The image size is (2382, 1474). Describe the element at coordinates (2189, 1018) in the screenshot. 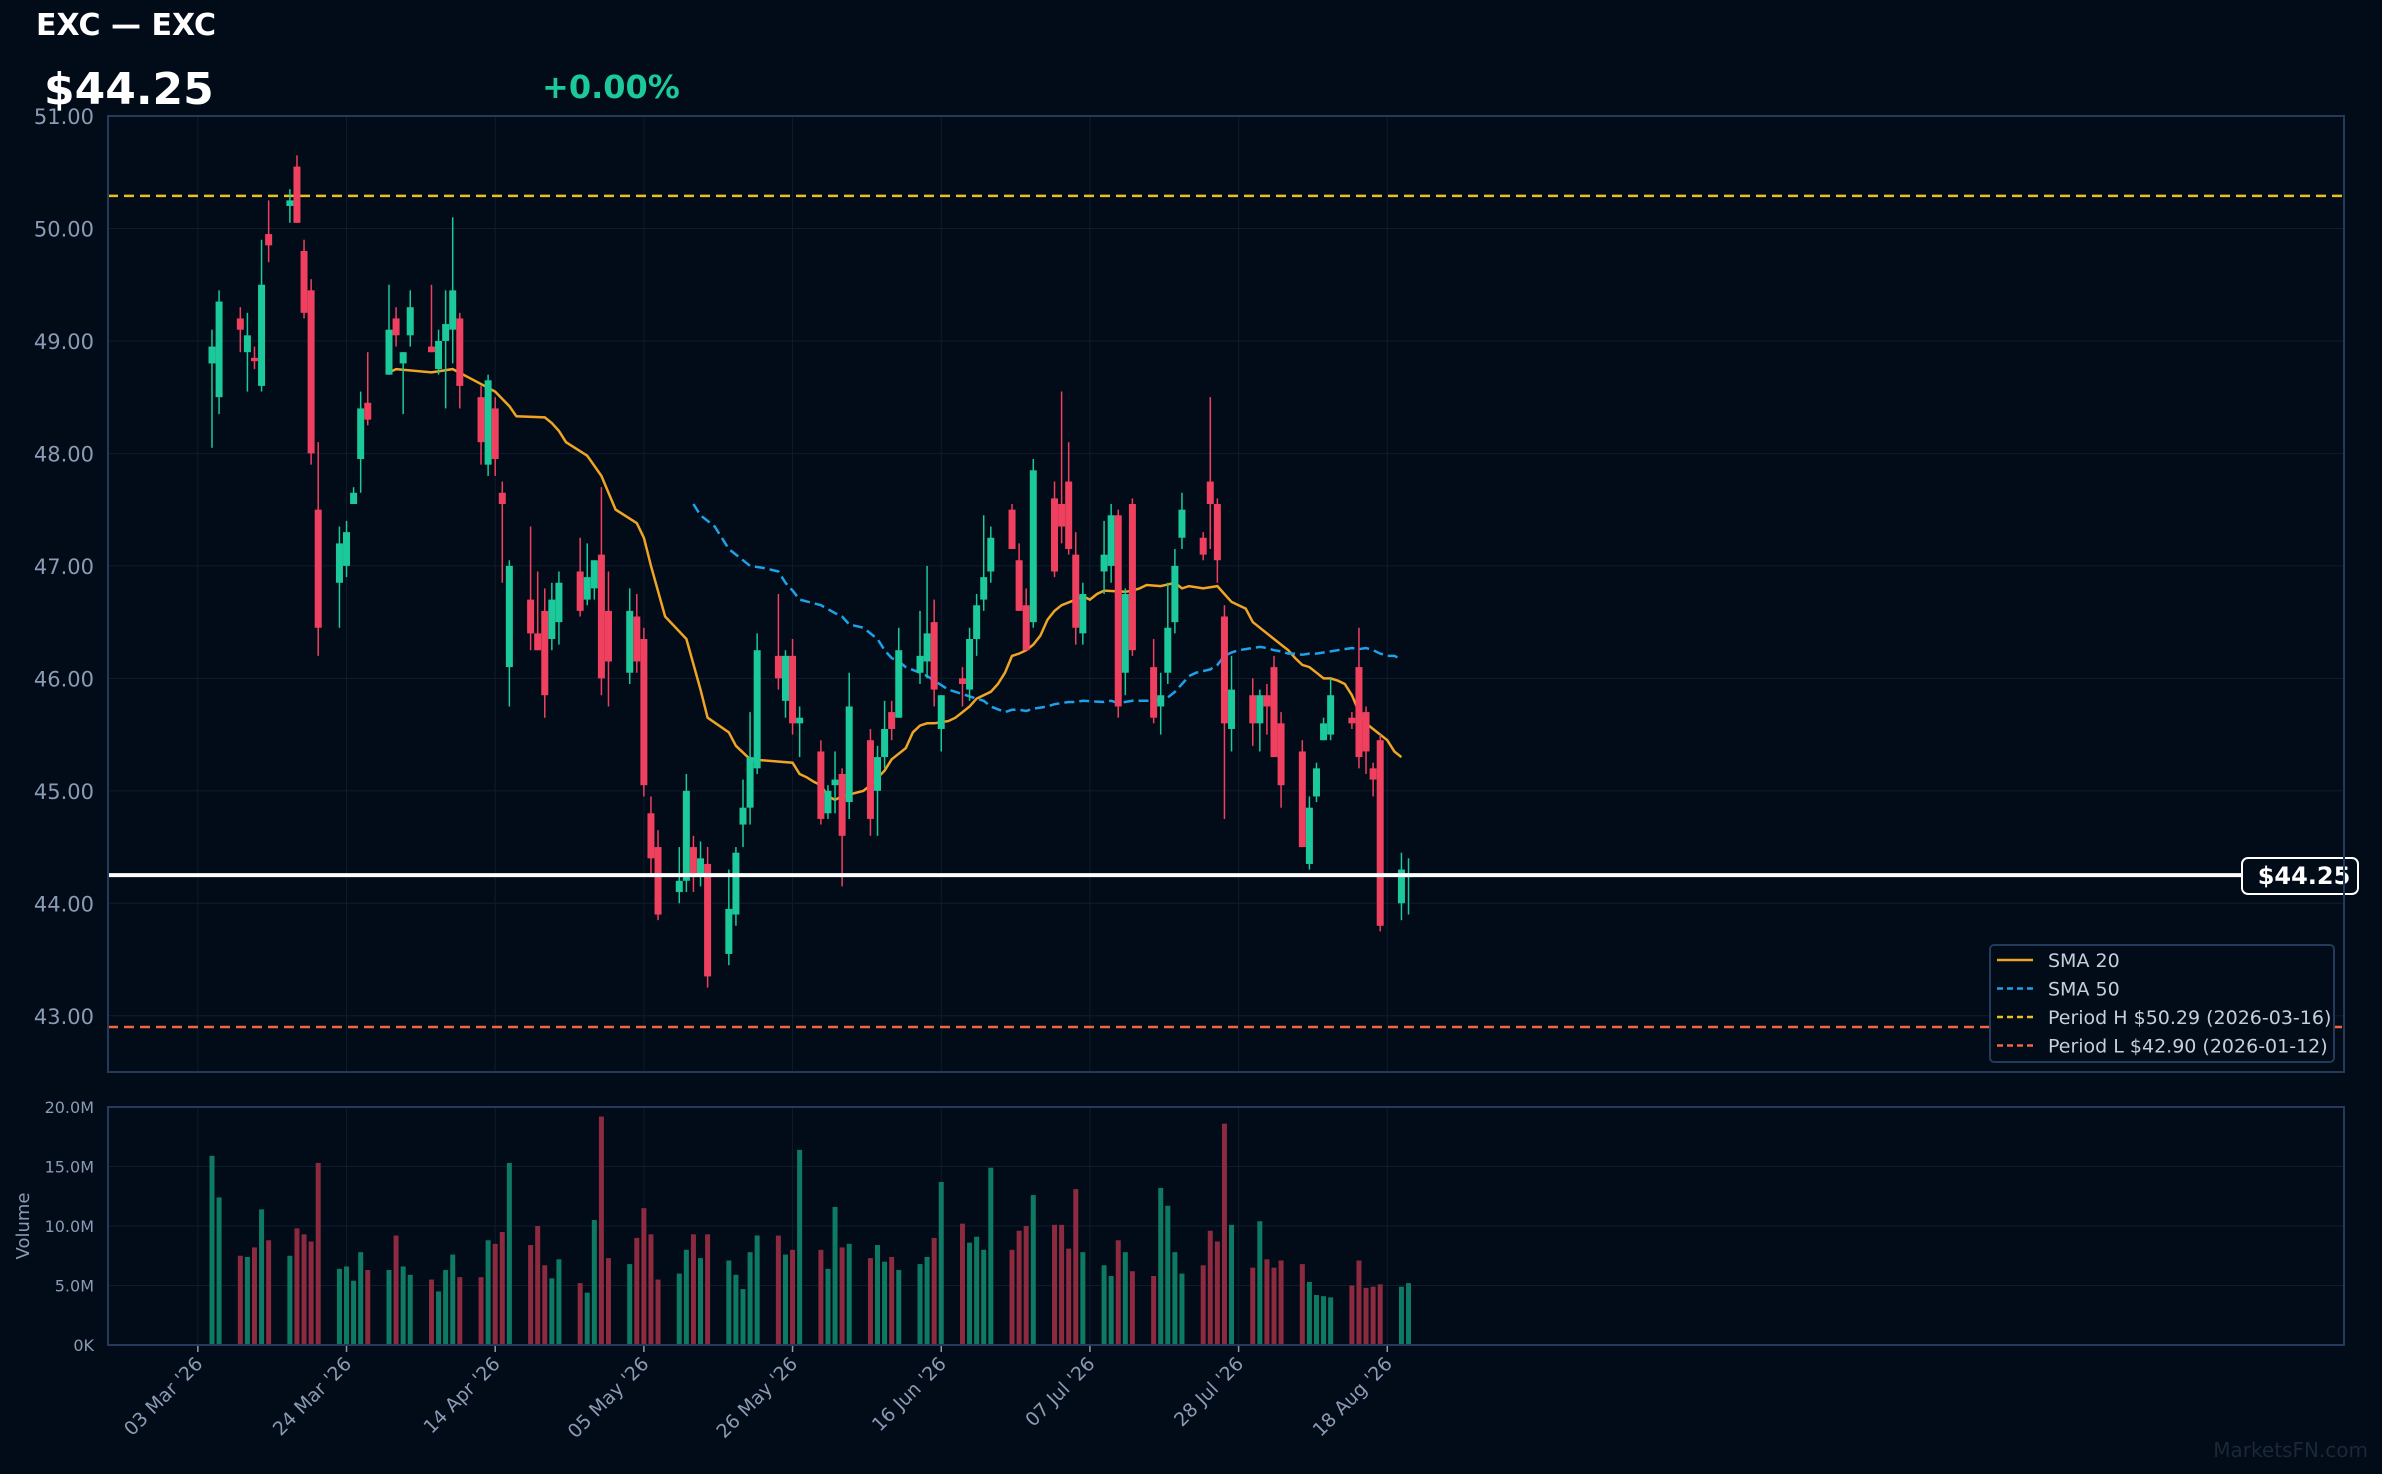

I see `legend-label: Period H $50.29 (2026-03-16)` at that location.